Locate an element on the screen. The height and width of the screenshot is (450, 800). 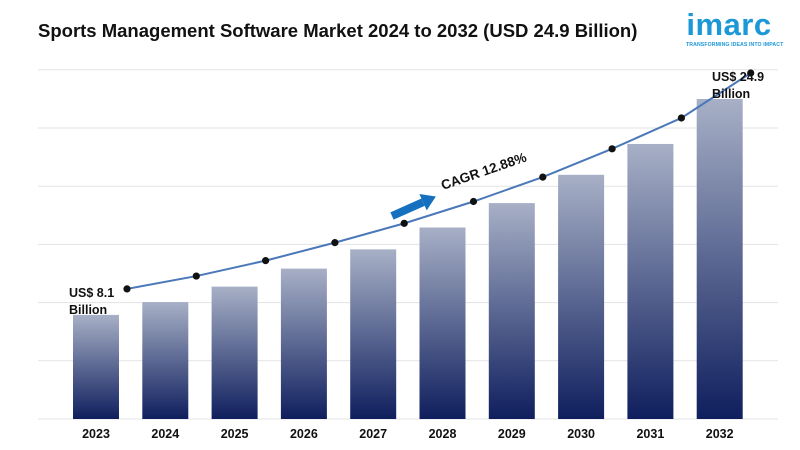
tick-label: 2024 is located at coordinates (165, 434).